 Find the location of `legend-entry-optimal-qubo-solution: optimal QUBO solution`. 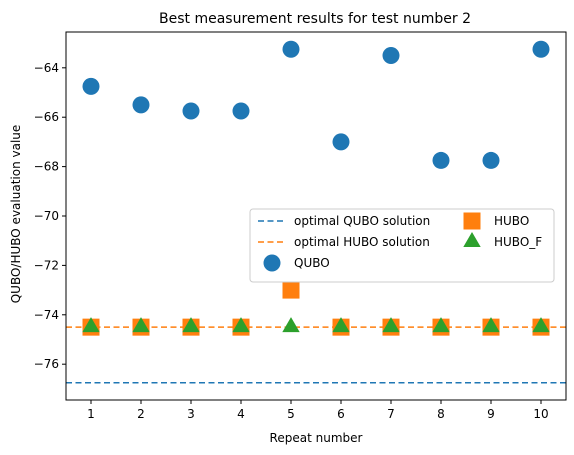

legend-entry-optimal-qubo-solution: optimal QUBO solution is located at coordinates (344, 221).